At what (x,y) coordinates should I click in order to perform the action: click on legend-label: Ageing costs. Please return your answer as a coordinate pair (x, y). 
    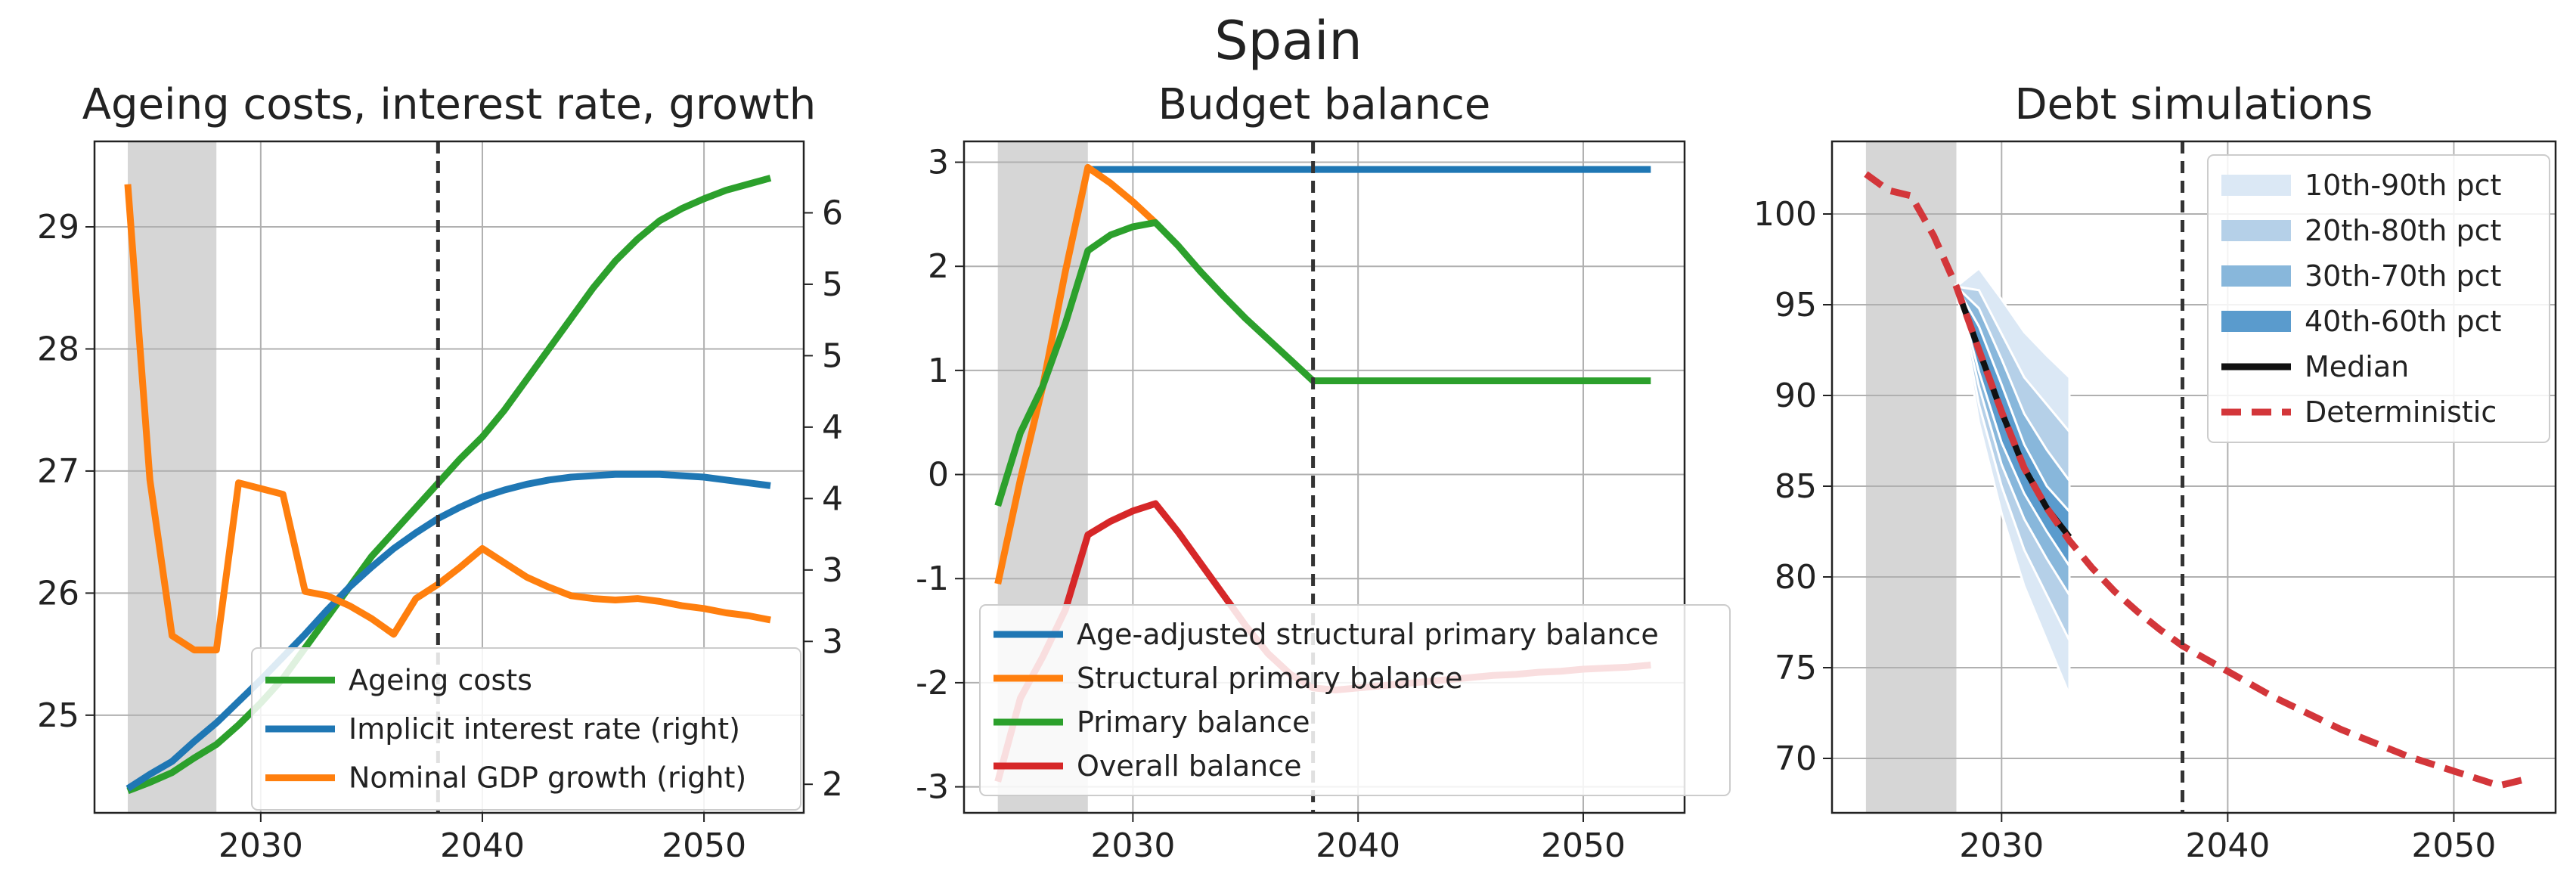
    Looking at the image, I should click on (440, 679).